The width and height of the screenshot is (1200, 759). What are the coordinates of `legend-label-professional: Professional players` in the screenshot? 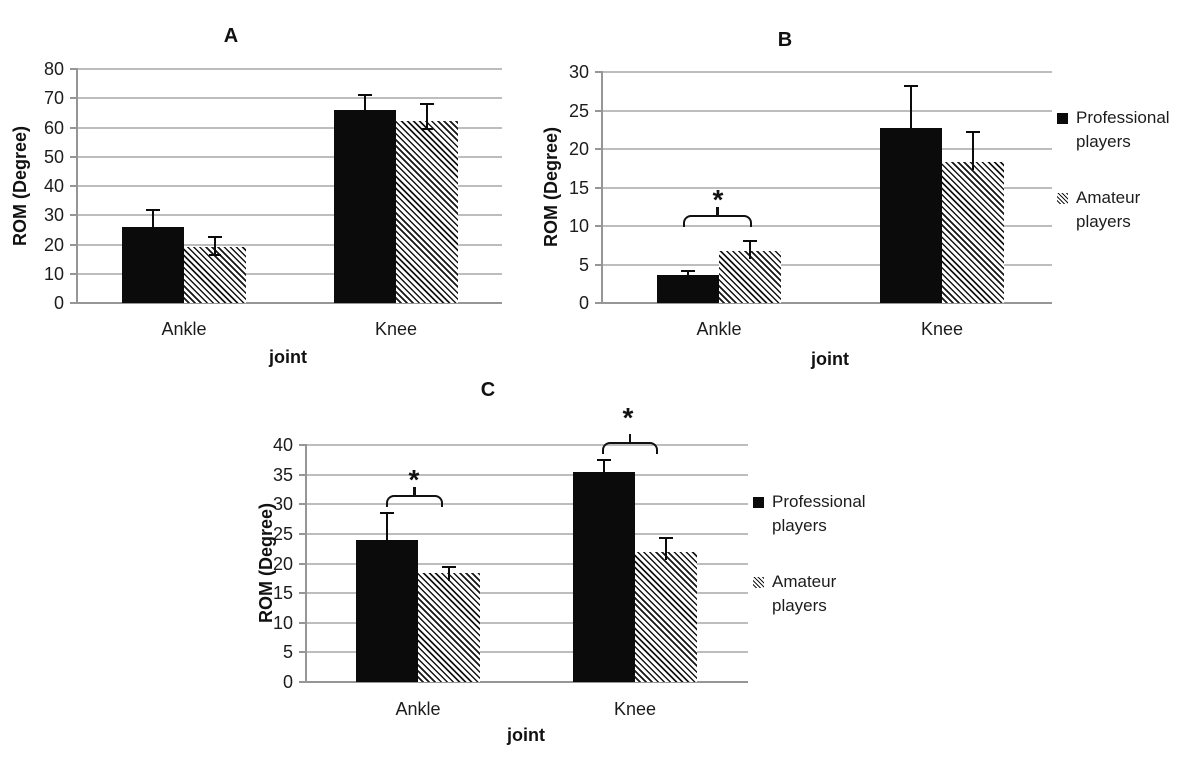 It's located at (819, 513).